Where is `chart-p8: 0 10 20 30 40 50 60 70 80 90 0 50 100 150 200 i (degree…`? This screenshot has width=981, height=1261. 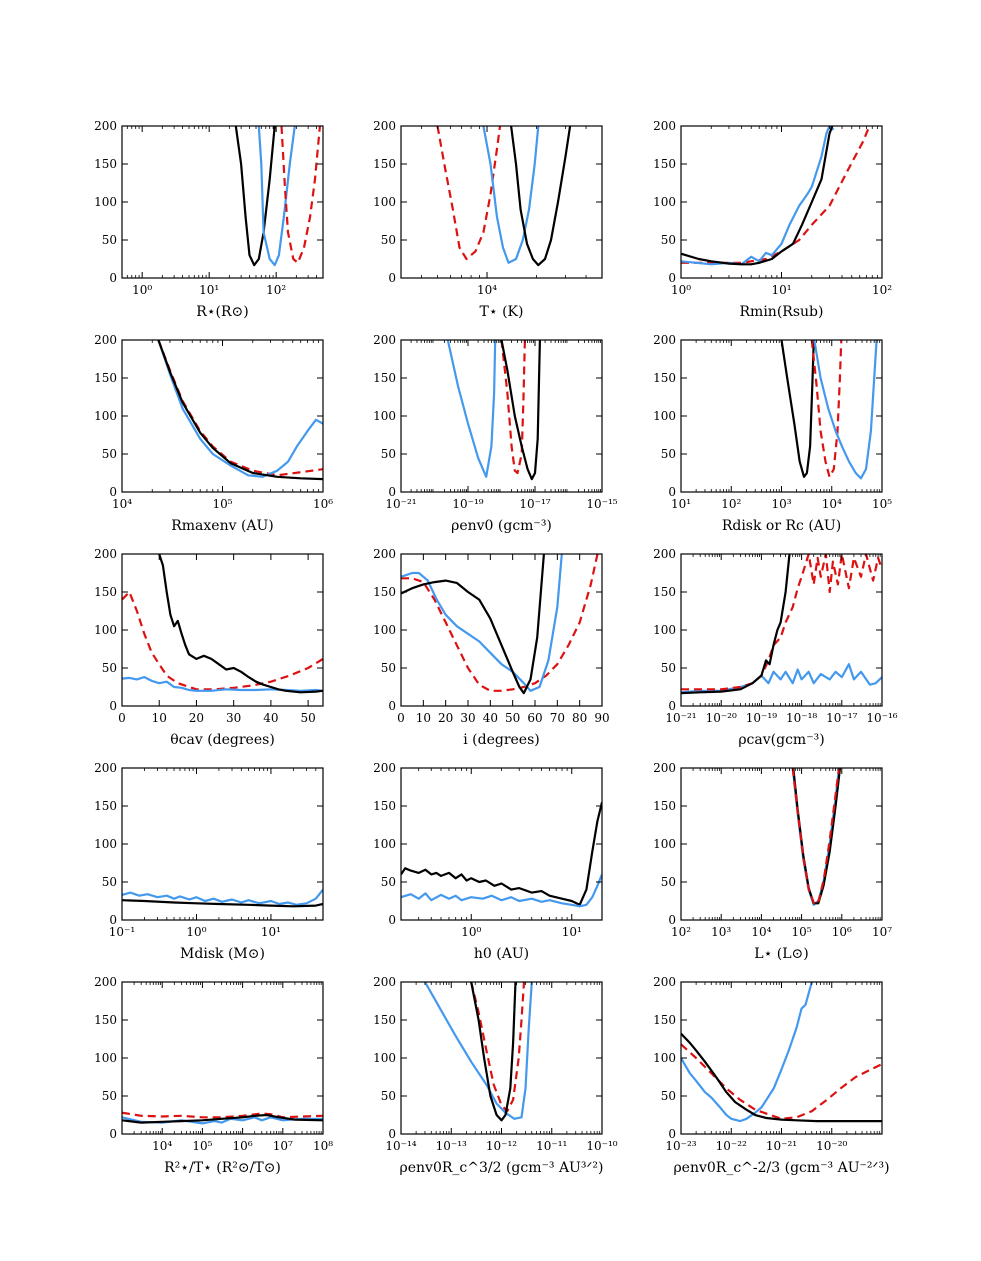 chart-p8: 0 10 20 30 40 50 60 70 80 90 0 50 100 150 200 i (degree… is located at coordinates (491, 647).